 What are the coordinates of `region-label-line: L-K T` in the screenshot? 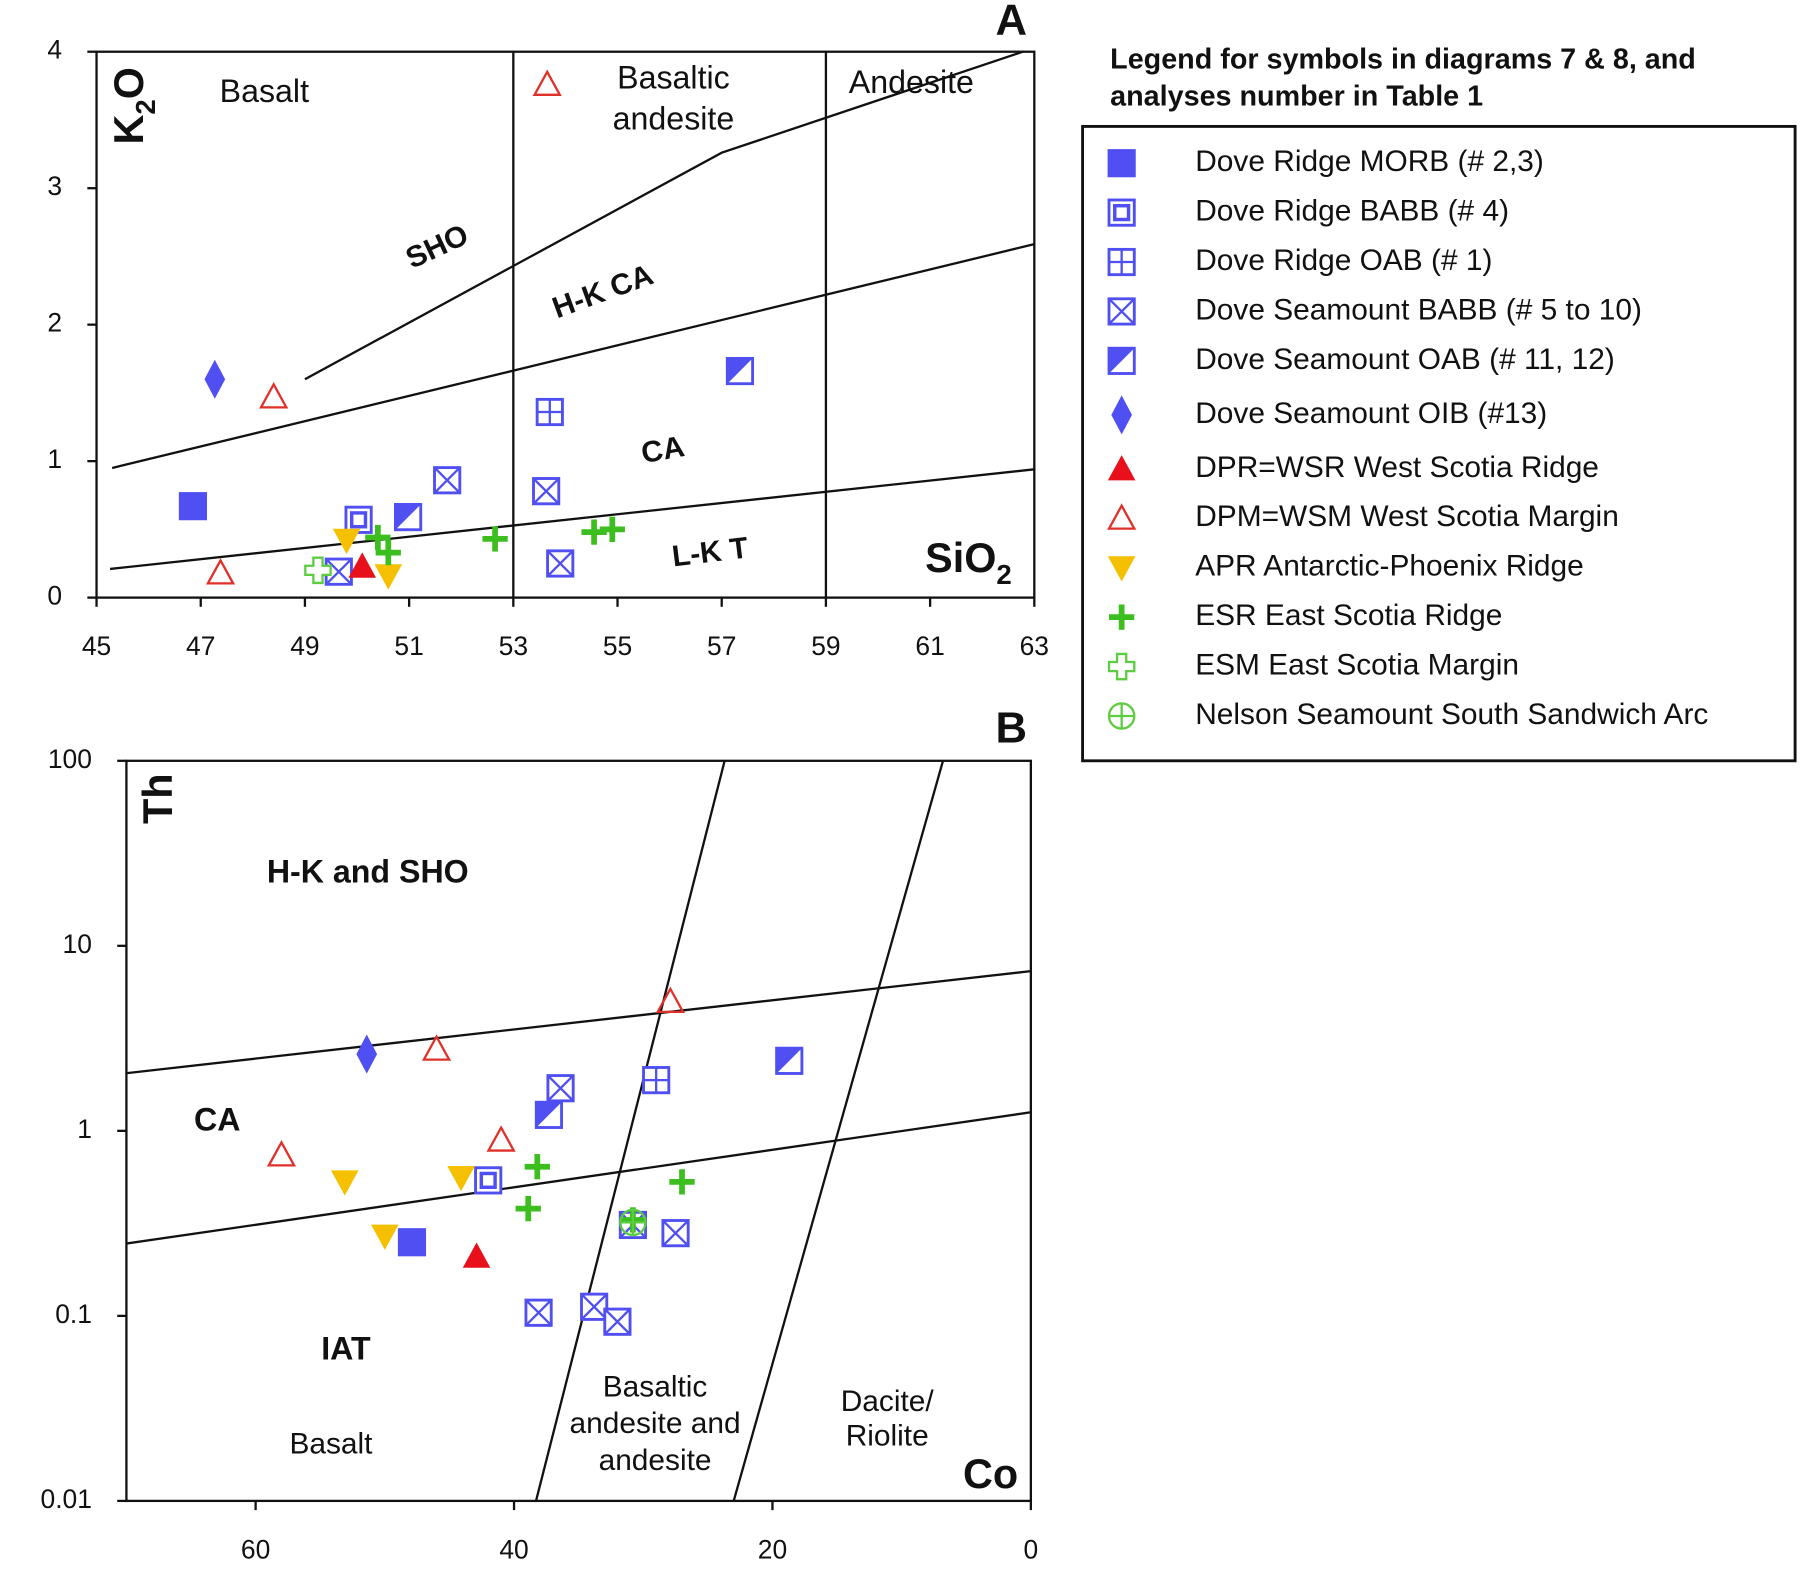 It's located at (710, 552).